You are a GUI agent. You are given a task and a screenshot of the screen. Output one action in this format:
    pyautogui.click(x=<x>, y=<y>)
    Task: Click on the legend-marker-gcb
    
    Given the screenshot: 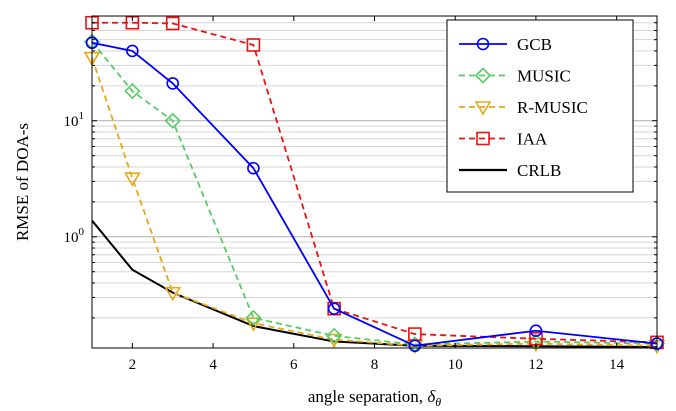 What is the action you would take?
    pyautogui.click(x=483, y=44)
    